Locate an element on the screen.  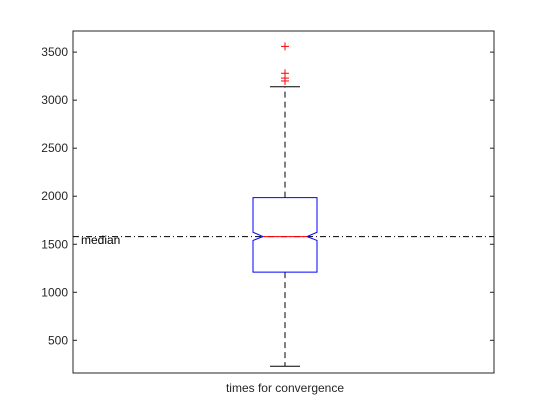
y-tick-label: 3000 is located at coordinates (54, 100).